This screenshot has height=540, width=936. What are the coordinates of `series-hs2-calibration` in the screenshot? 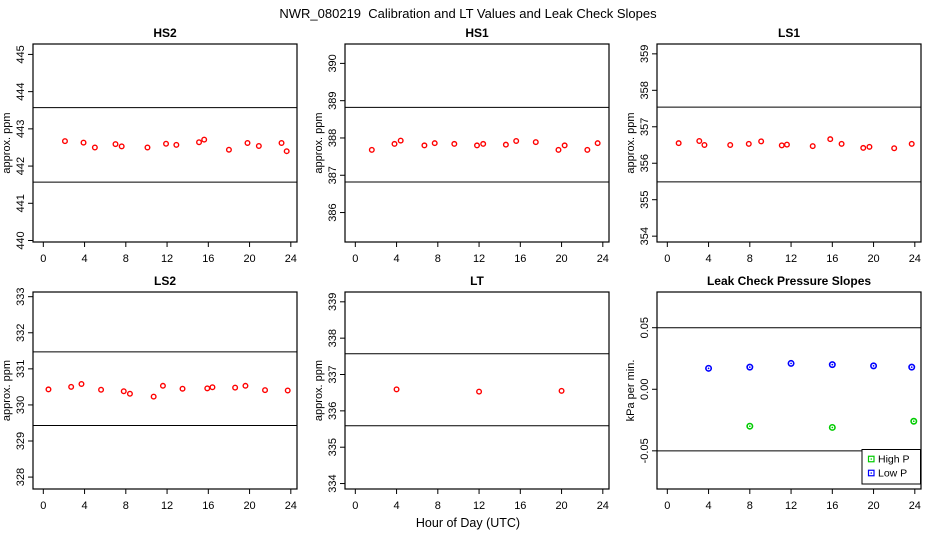 It's located at (175, 145).